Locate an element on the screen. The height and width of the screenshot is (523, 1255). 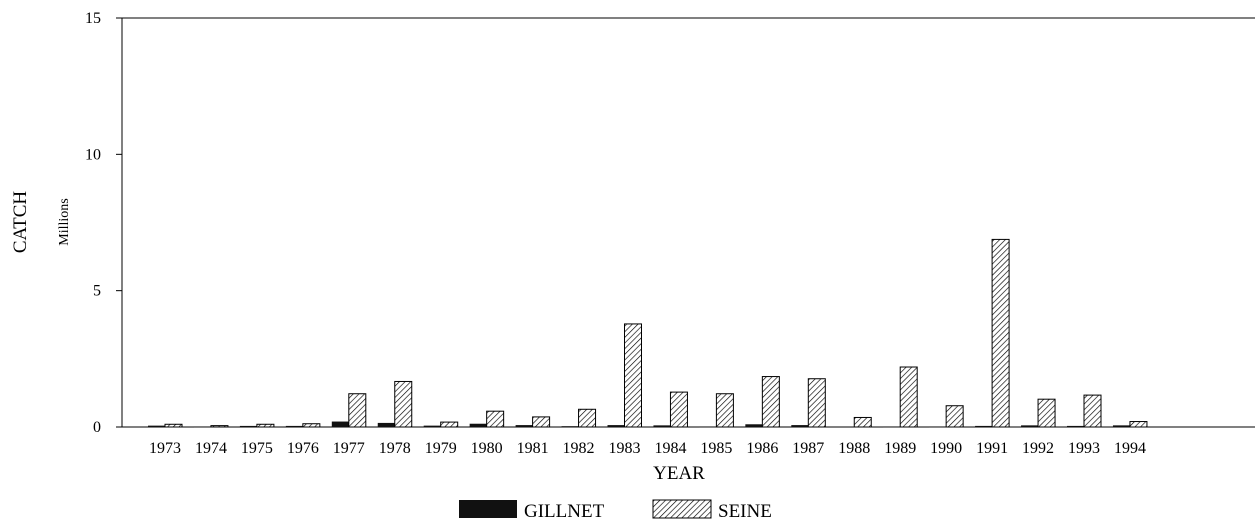
x-tick-label: 1983 is located at coordinates (625, 448).